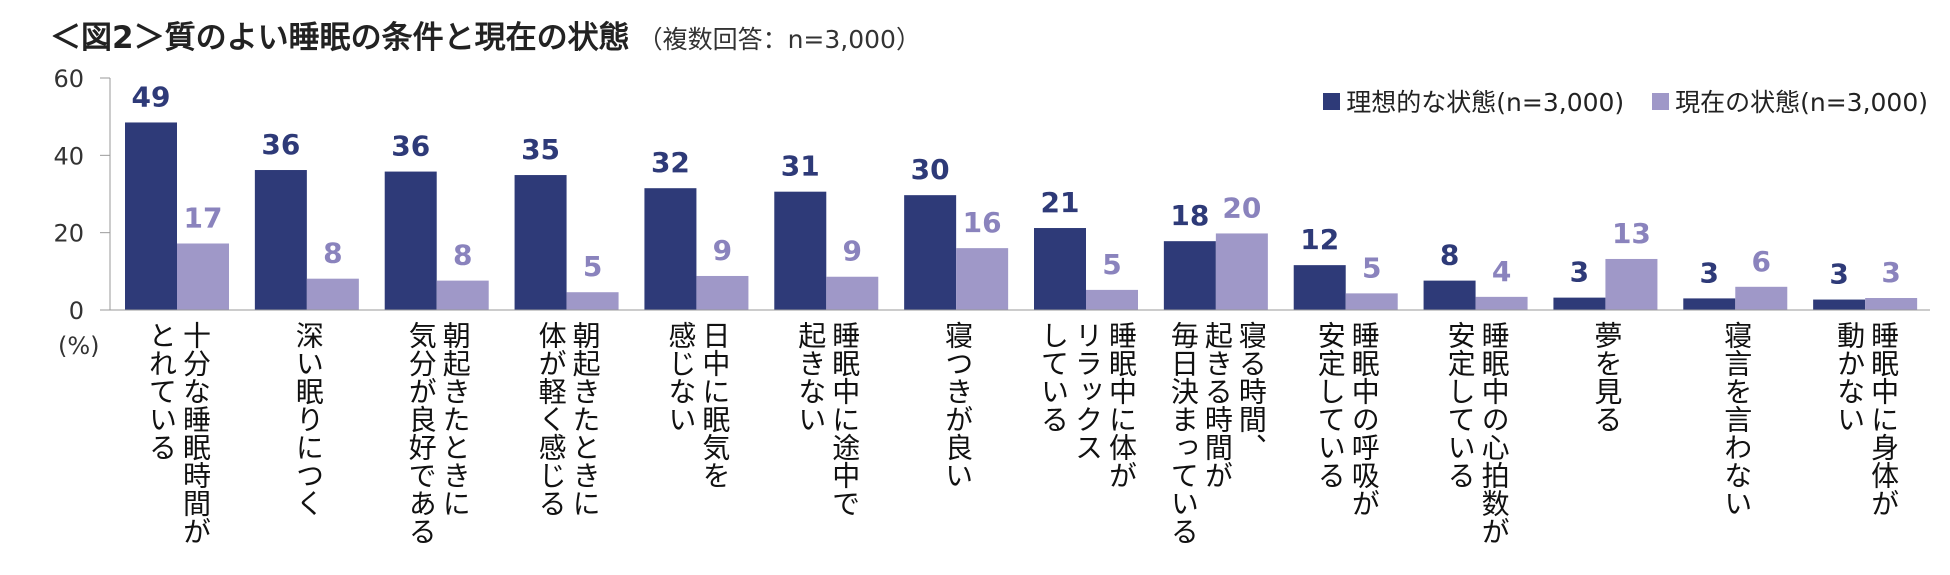  I want to click on category-label: 朝起きたときに 気分が良好である, so click(437, 433).